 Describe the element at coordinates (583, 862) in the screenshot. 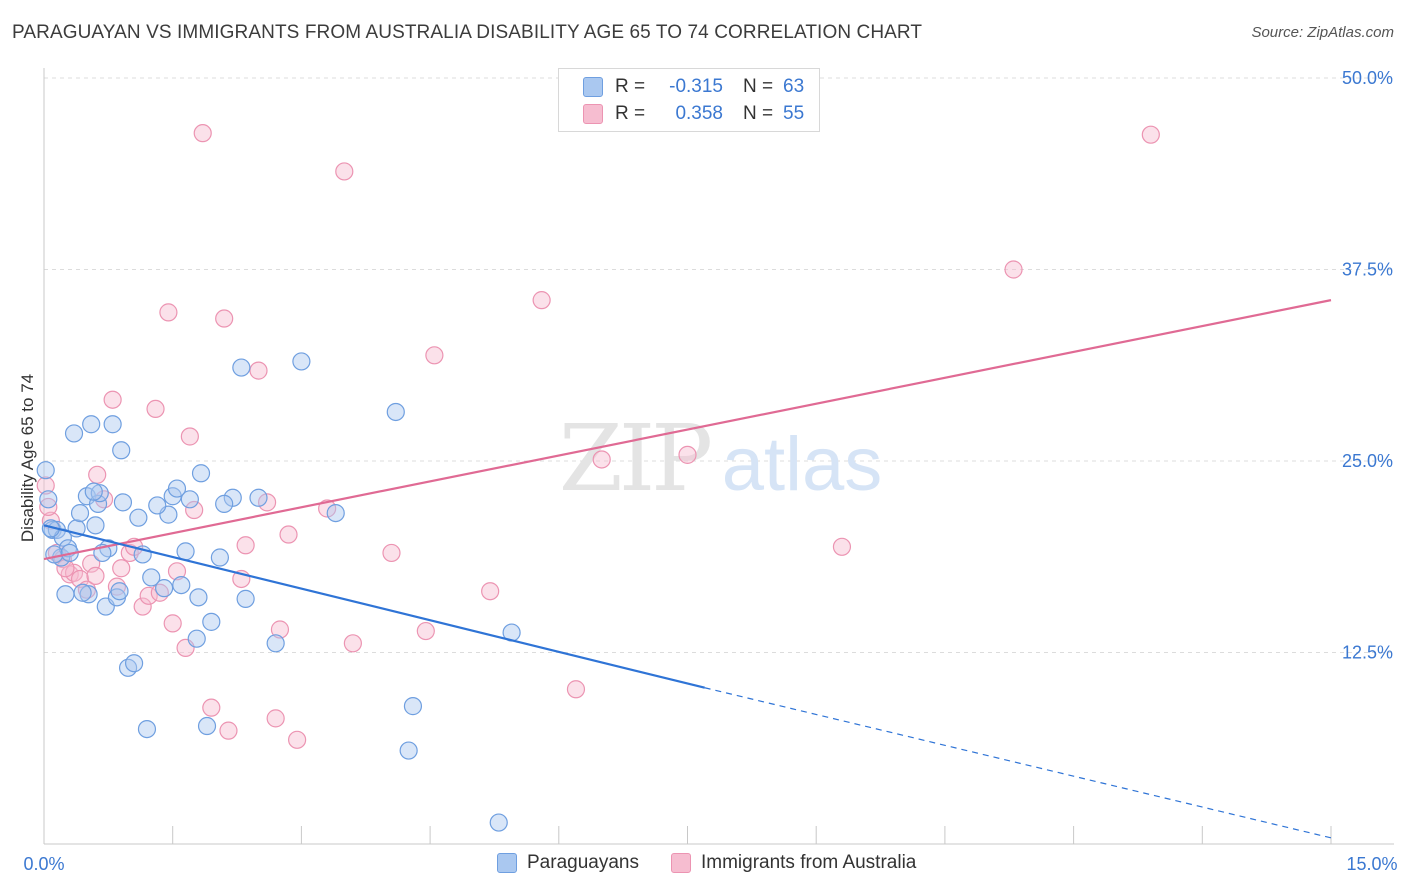

I see `legend-item-label: Paraguayans` at that location.